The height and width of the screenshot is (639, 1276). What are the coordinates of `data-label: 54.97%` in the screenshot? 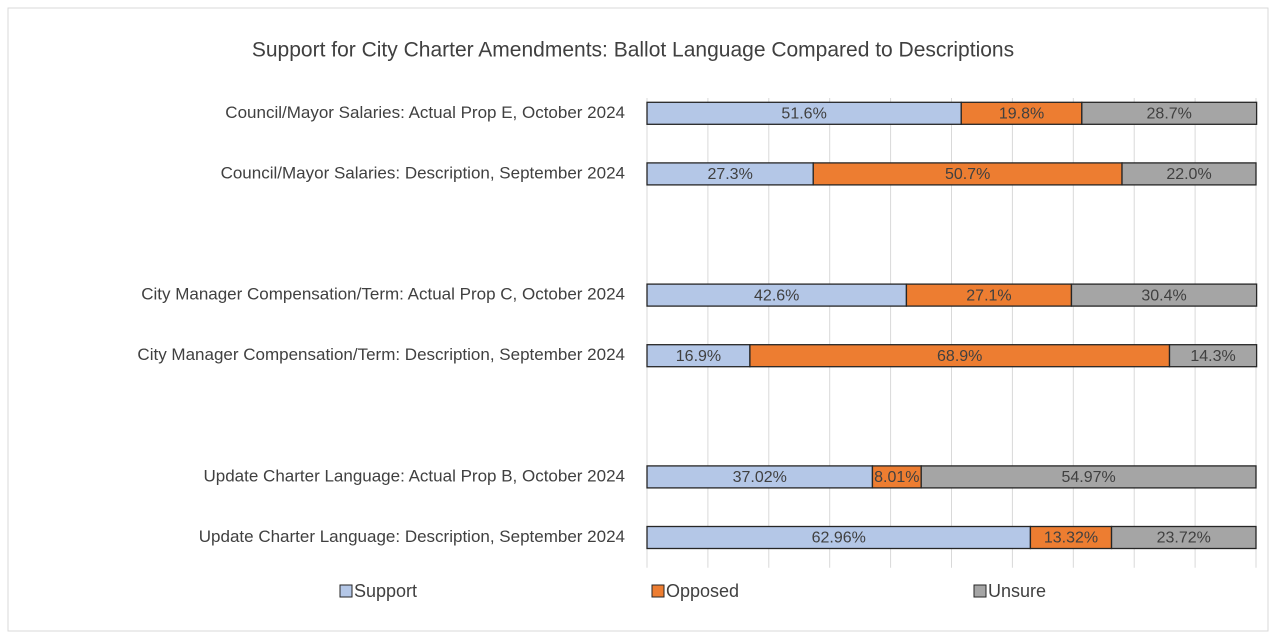 It's located at (1088, 477).